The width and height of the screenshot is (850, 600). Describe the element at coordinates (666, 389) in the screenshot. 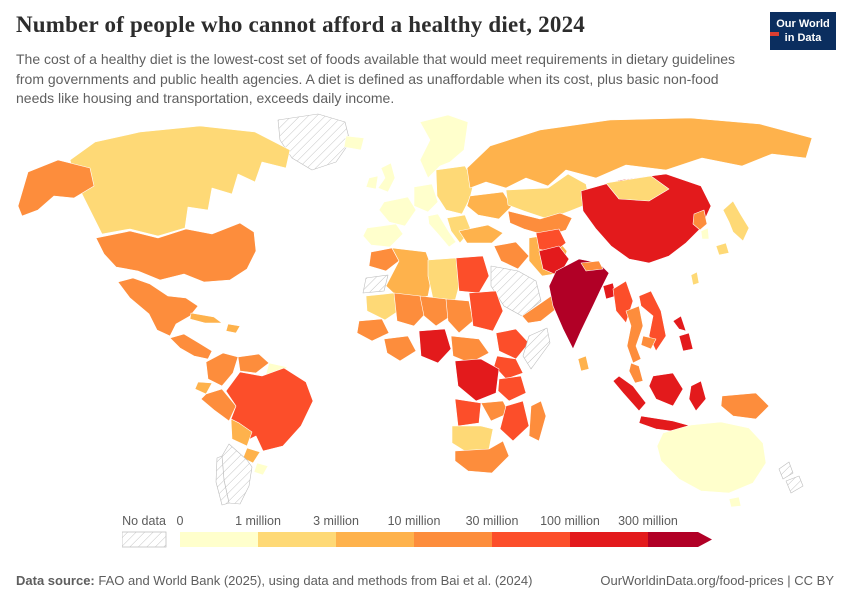

I see `country-indonesia-borneo` at that location.